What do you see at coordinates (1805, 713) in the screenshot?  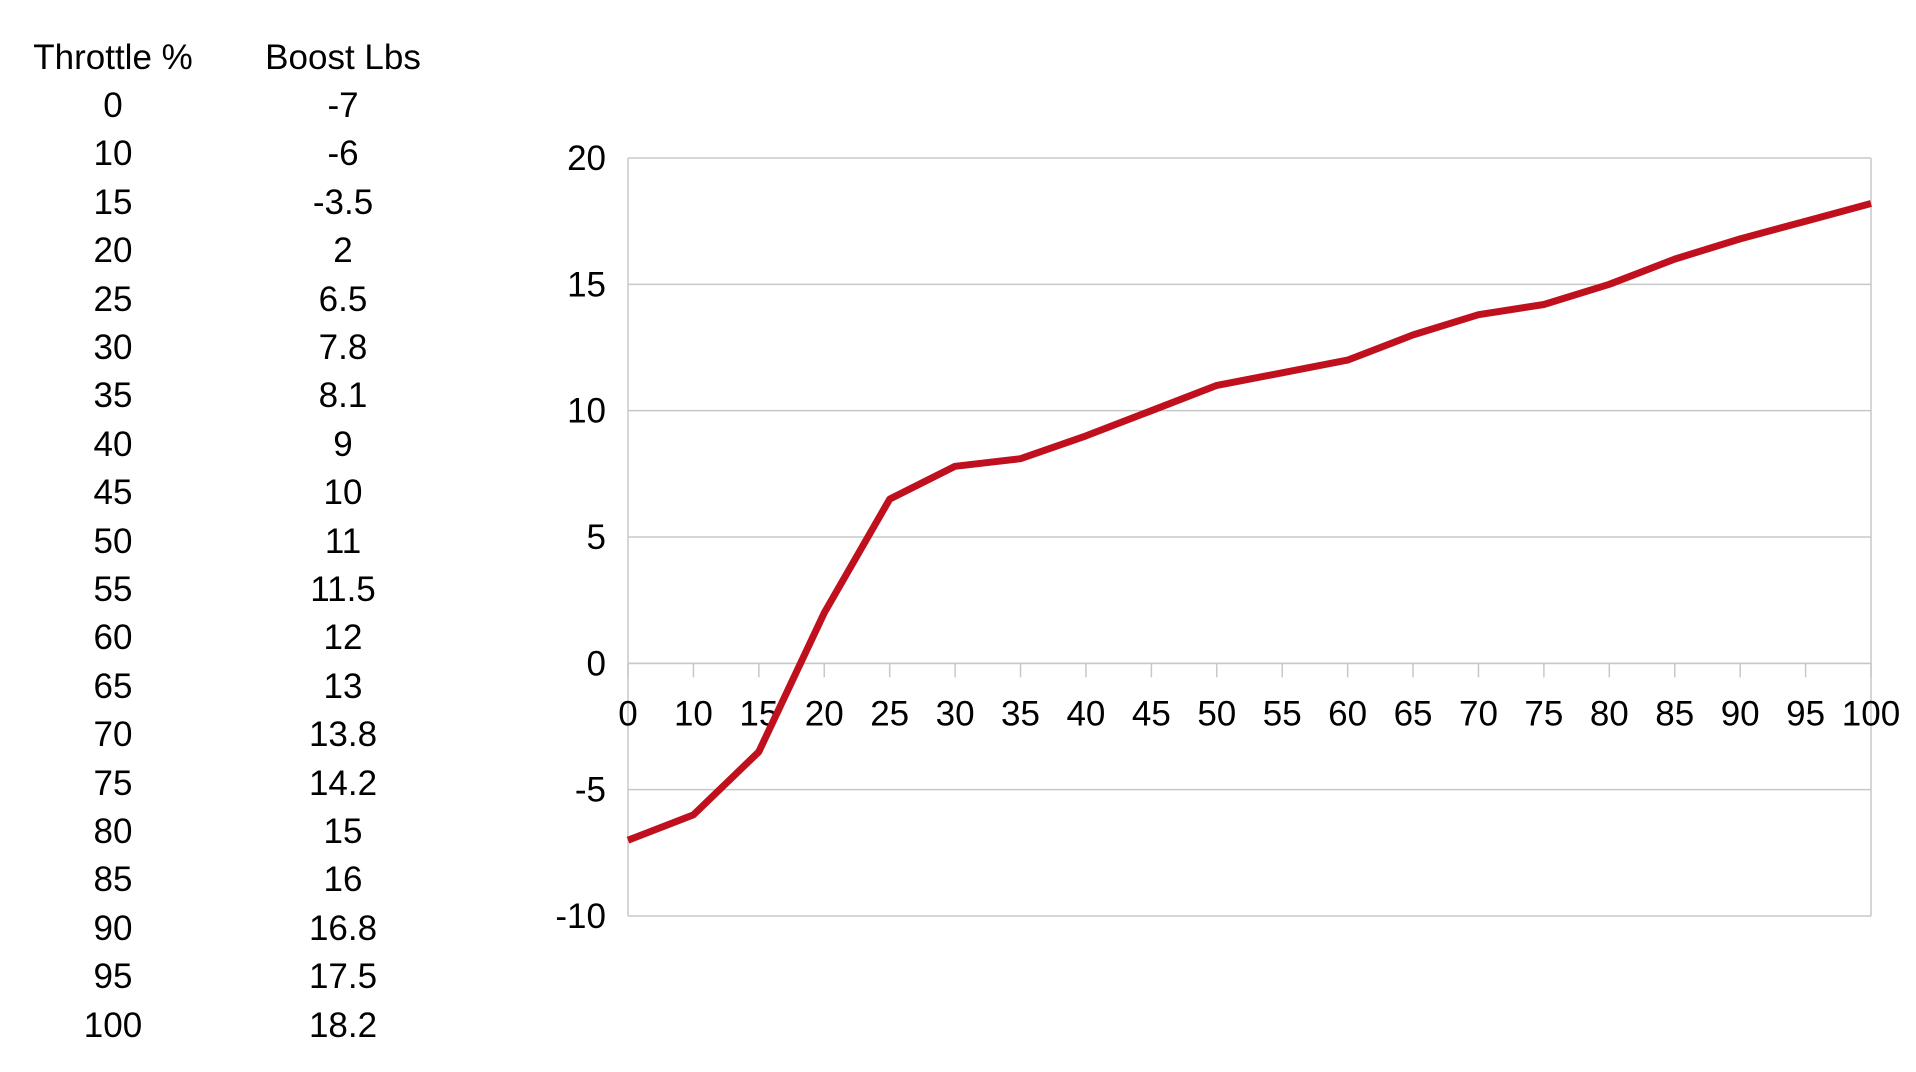 I see `x-tick-label: 95` at bounding box center [1805, 713].